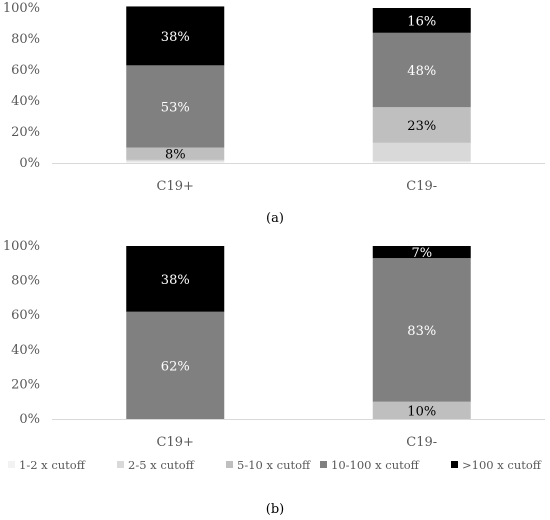 The width and height of the screenshot is (550, 520). Describe the element at coordinates (502, 465) in the screenshot. I see `legend-label-4: >100 x cutoff` at that location.